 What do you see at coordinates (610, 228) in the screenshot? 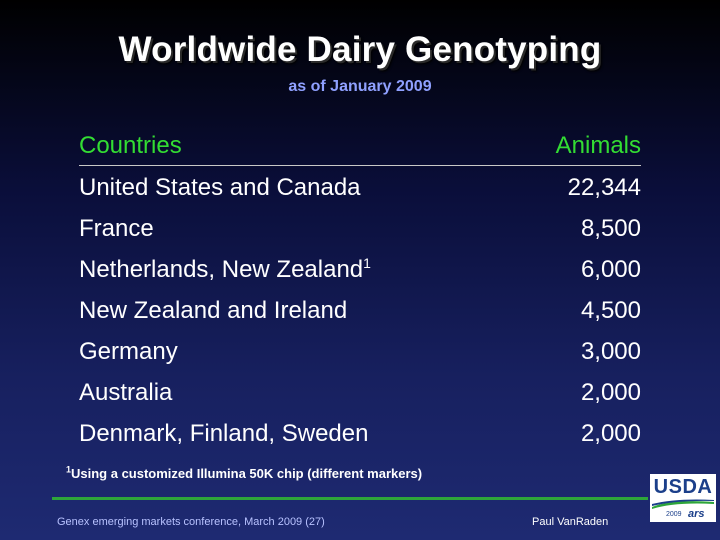
I see `animals-cell: 8,500` at bounding box center [610, 228].